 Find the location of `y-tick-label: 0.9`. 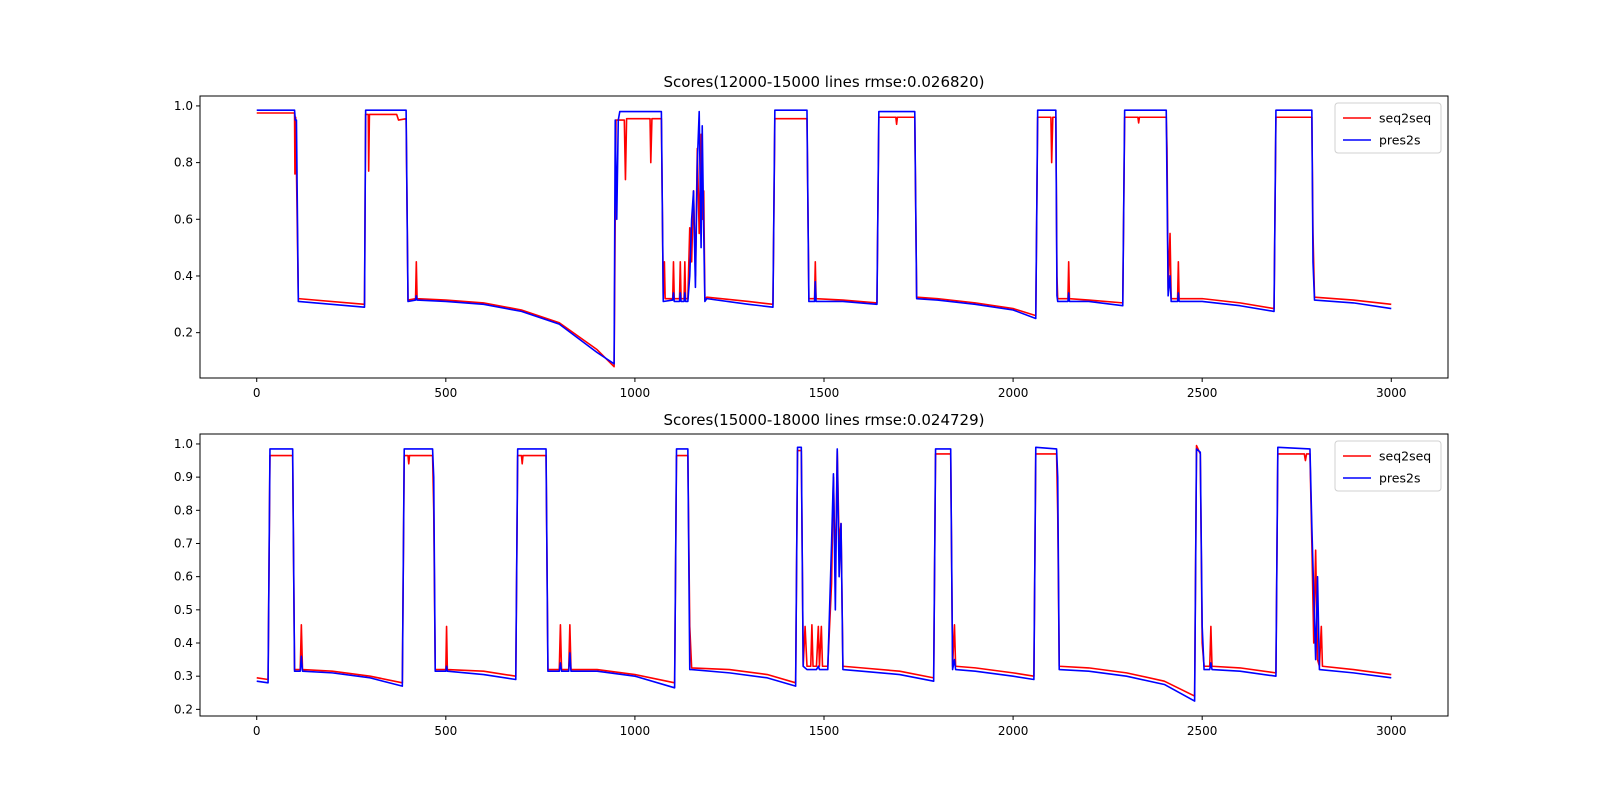

y-tick-label: 0.9 is located at coordinates (183, 477).